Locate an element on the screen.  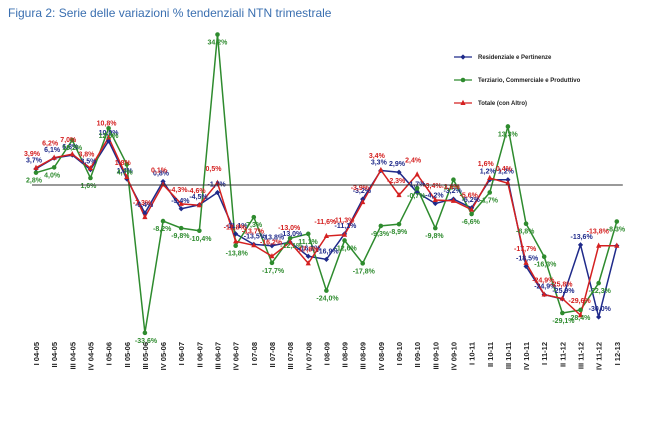
data-label: -3,6% is located at coordinates (450, 187).